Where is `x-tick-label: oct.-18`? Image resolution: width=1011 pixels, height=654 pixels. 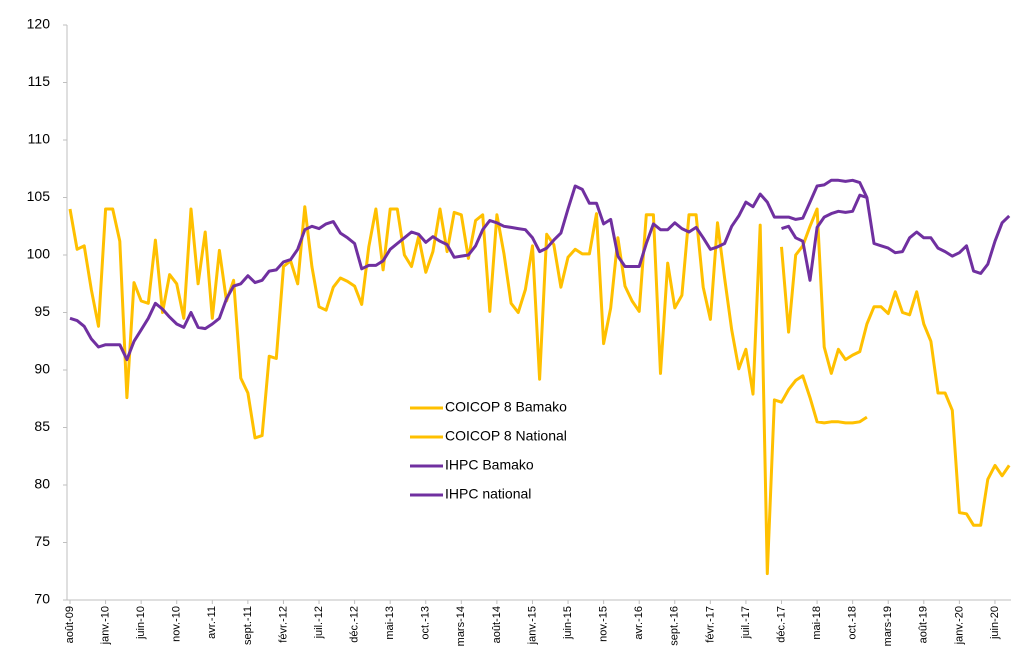 x-tick-label: oct.-18 is located at coordinates (853, 623).